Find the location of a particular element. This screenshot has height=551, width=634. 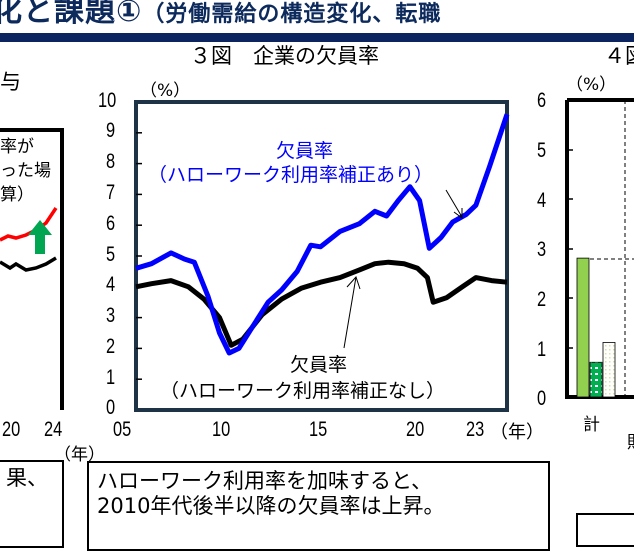

figure3-title: ３図 企業の欠員率 is located at coordinates (284, 56).